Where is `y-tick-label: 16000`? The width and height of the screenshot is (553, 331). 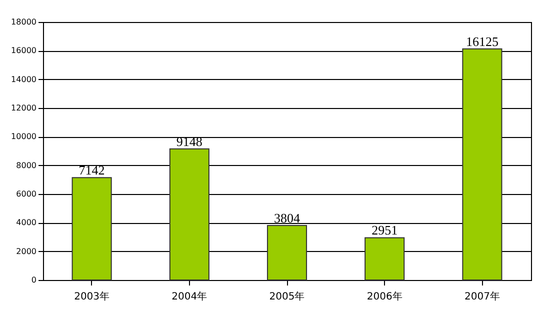
y-tick-label: 16000 is located at coordinates (23, 51).